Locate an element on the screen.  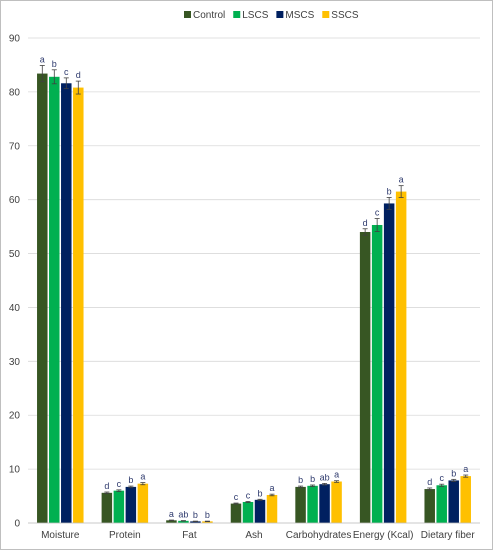
legend-swatch-lscs is located at coordinates (237, 14).